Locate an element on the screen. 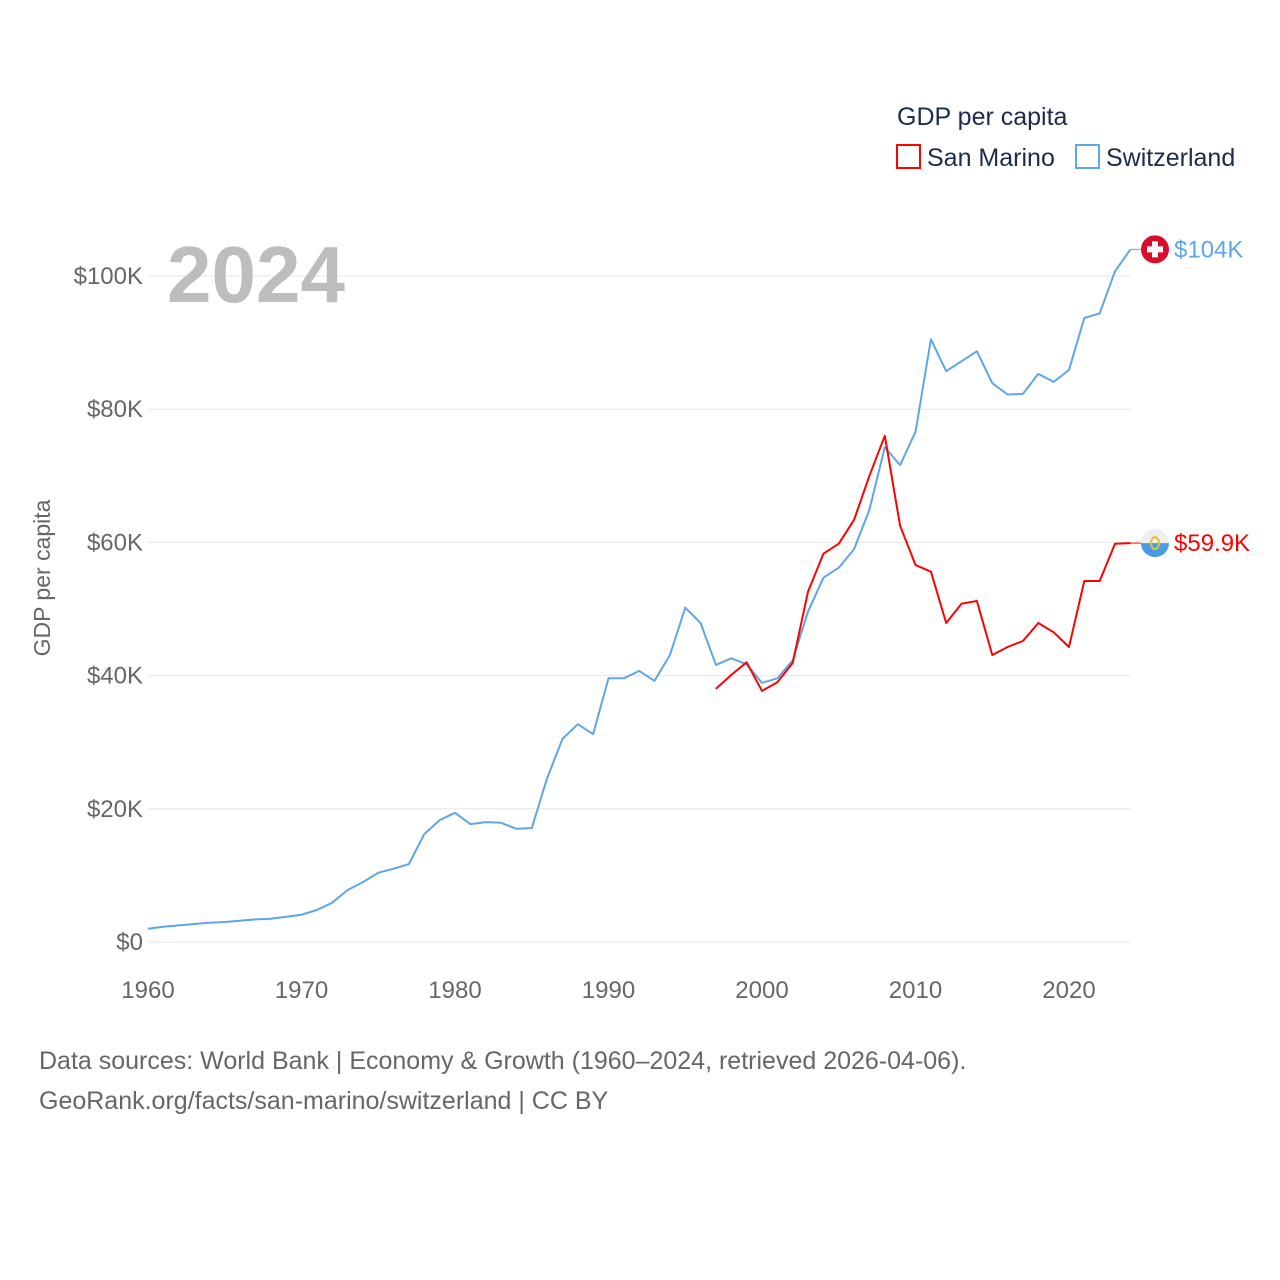 This screenshot has height=1280, width=1280. end-value-label-switzerland: $104K is located at coordinates (1208, 249).